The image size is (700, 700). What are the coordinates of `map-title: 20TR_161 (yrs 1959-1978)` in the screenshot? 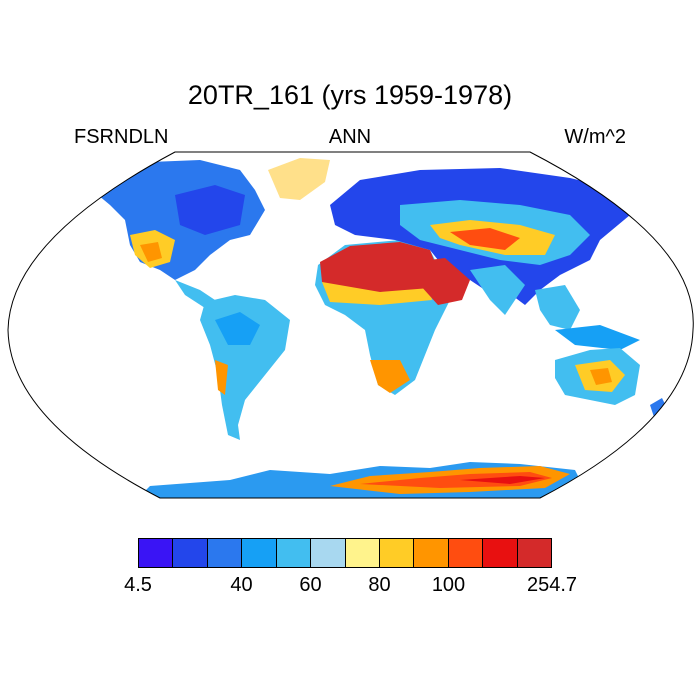 It's located at (350, 95).